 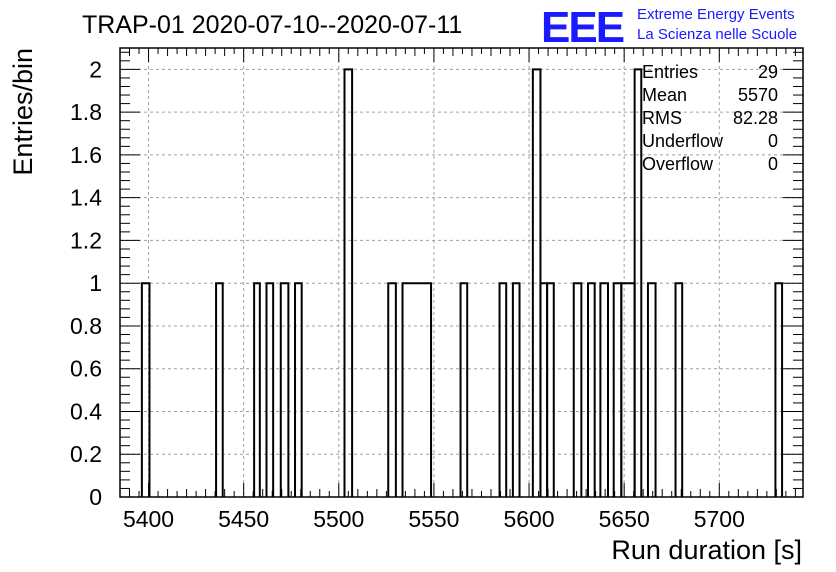 What do you see at coordinates (86, 454) in the screenshot?
I see `y-tick-label: 0.2` at bounding box center [86, 454].